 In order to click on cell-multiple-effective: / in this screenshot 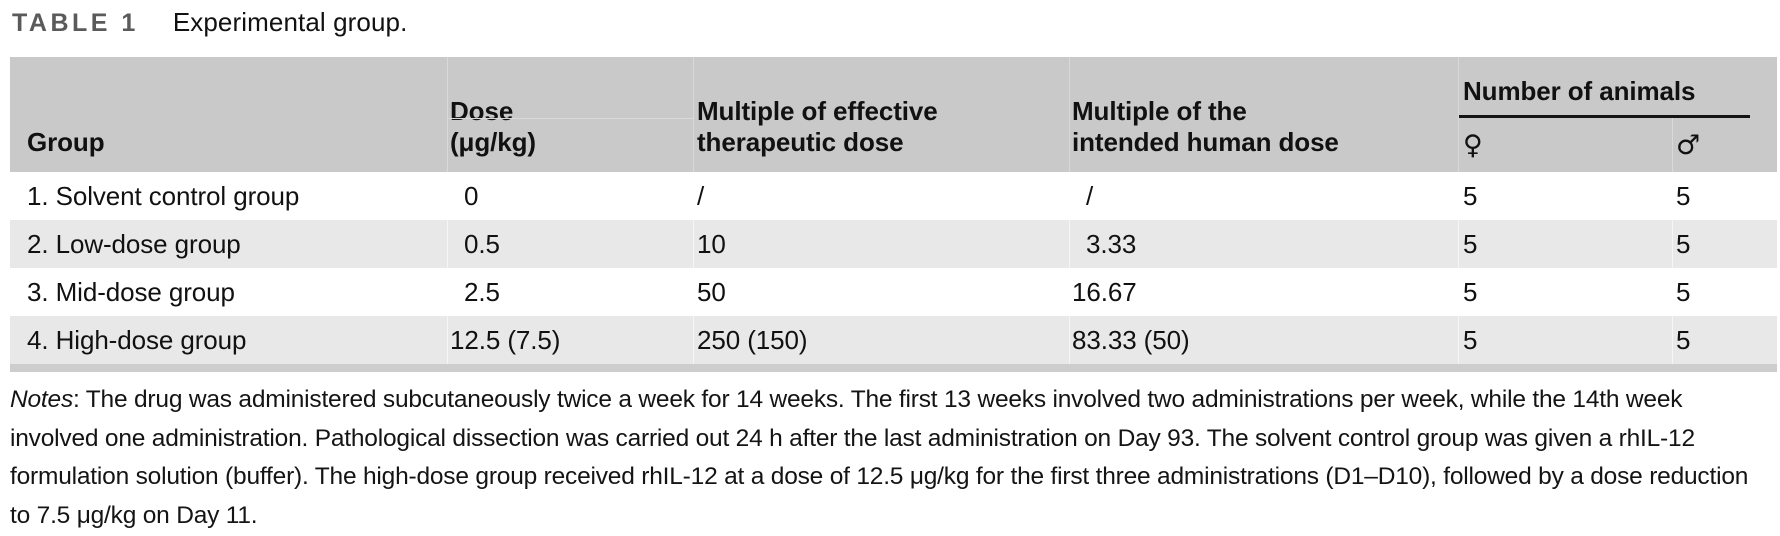, I will do `click(881, 196)`.